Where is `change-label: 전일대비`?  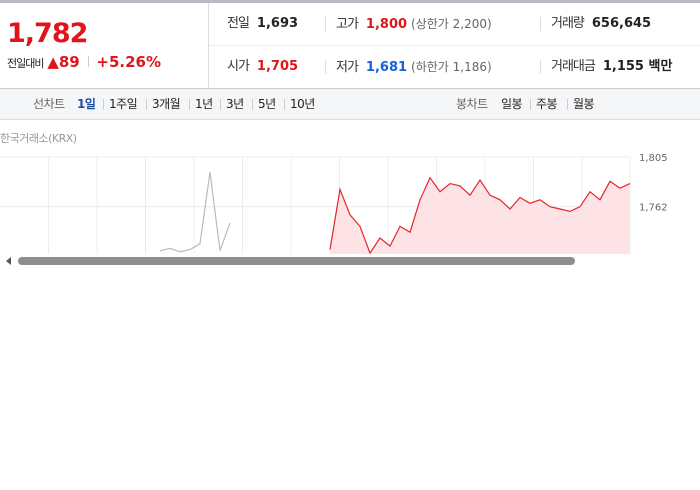 change-label: 전일대비 is located at coordinates (25, 63).